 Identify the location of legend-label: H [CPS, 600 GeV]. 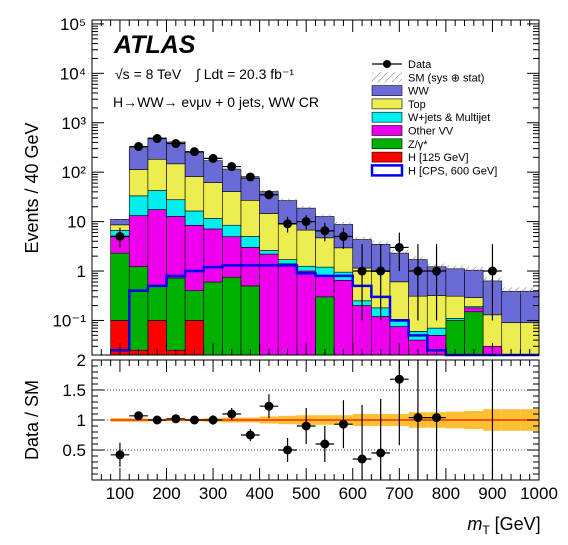
(452, 171).